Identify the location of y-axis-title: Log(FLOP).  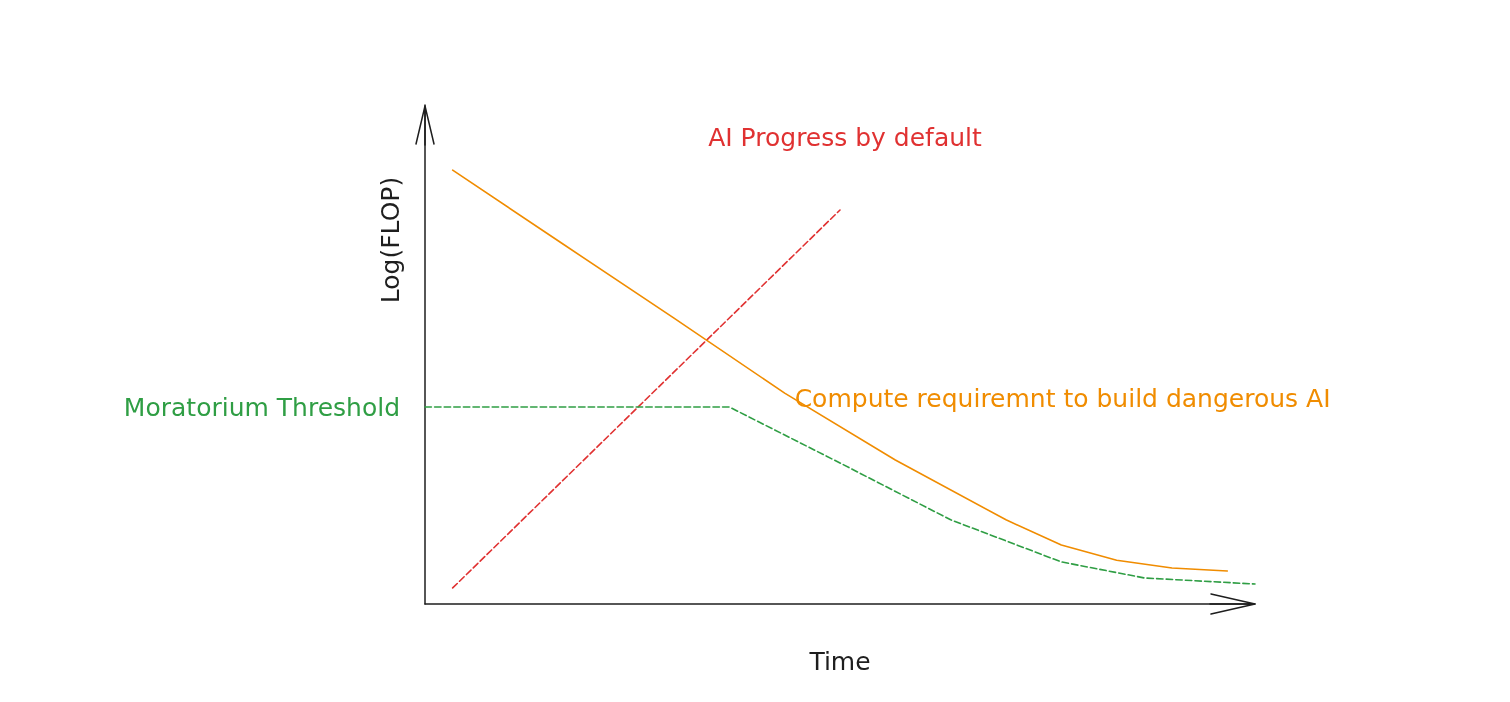
(390, 240).